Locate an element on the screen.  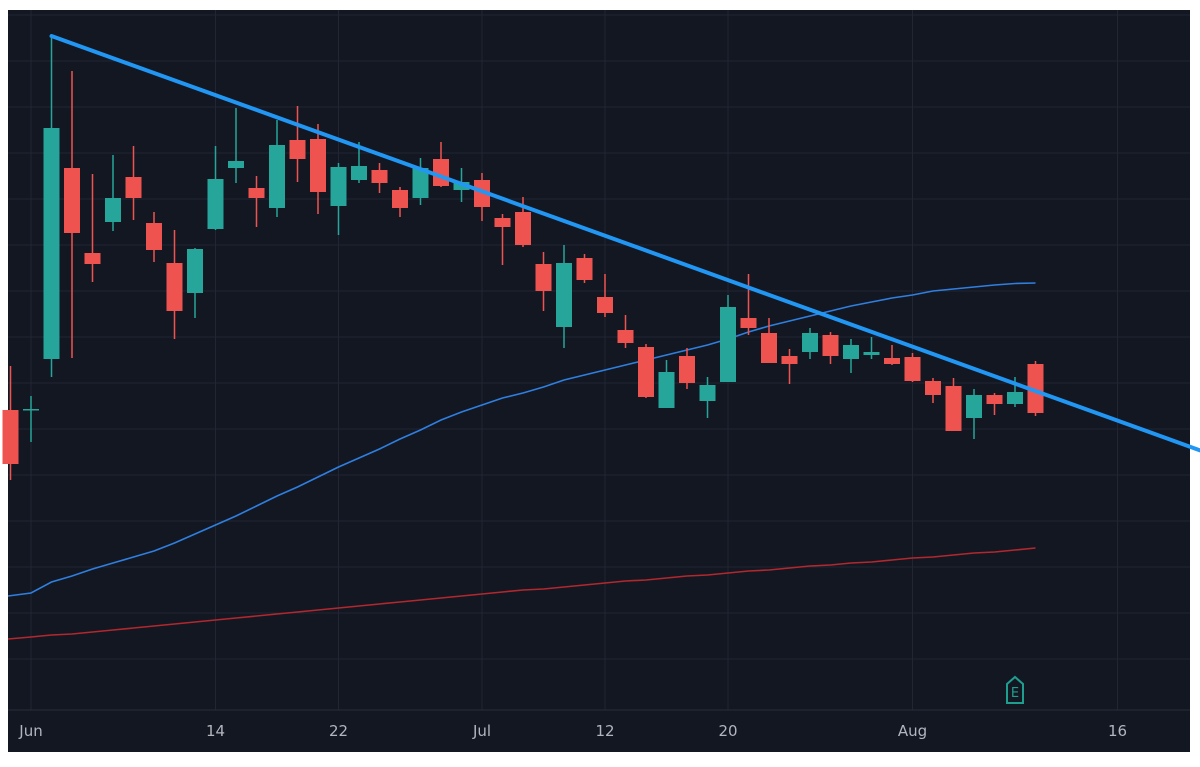
earnings-badge-label: E is located at coordinates (1015, 693).